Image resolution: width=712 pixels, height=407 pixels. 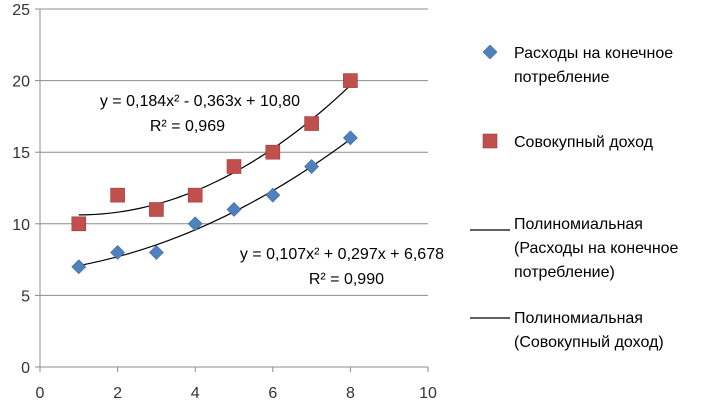 What do you see at coordinates (21, 10) in the screenshot?
I see `y-tick-label: 25` at bounding box center [21, 10].